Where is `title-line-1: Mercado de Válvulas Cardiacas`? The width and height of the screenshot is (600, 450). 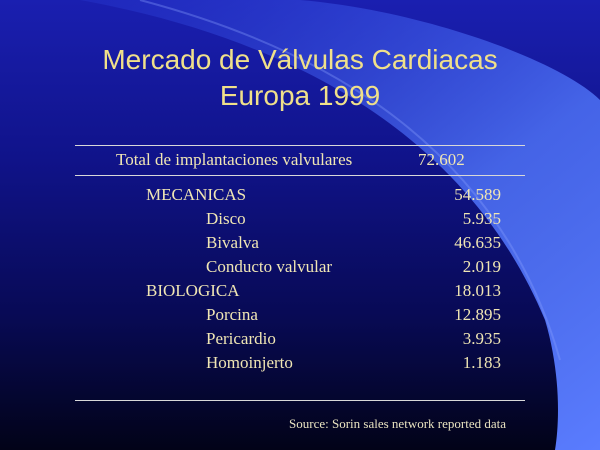
title-line-1: Mercado de Válvulas Cardiacas is located at coordinates (300, 59).